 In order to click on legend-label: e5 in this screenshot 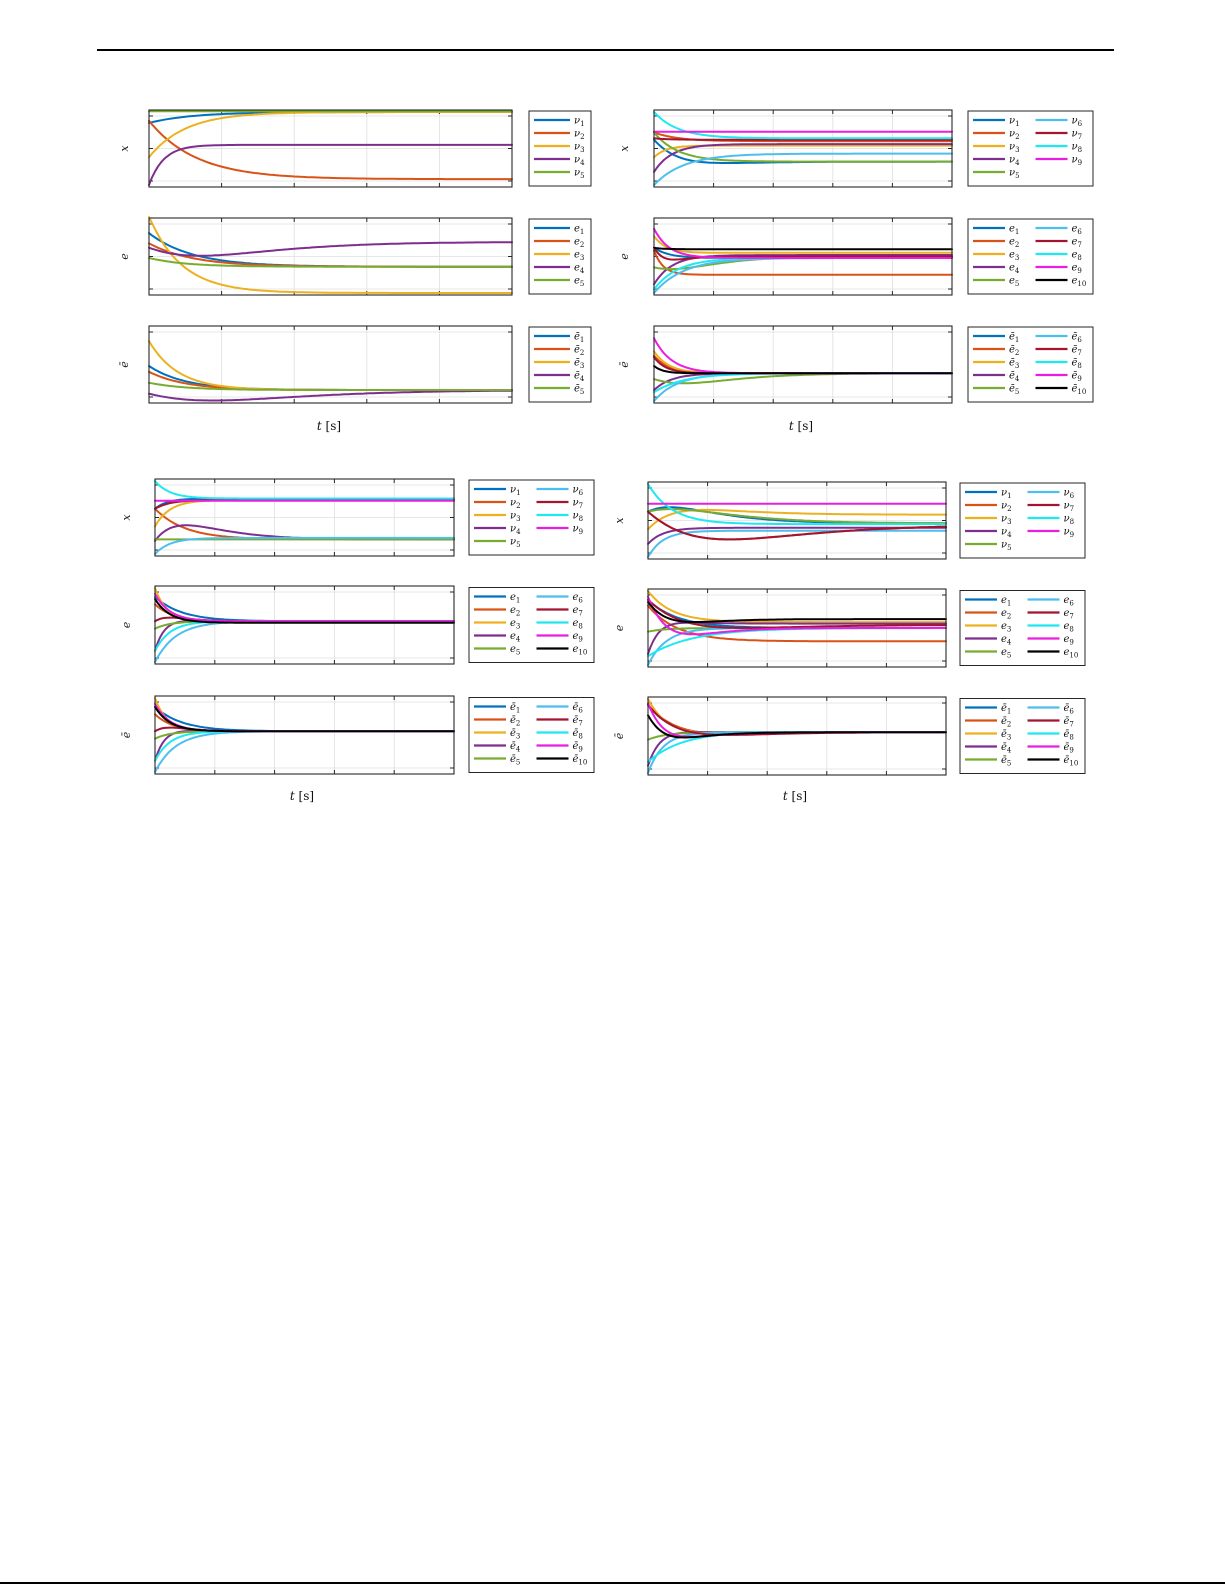, I will do `click(579, 282)`.